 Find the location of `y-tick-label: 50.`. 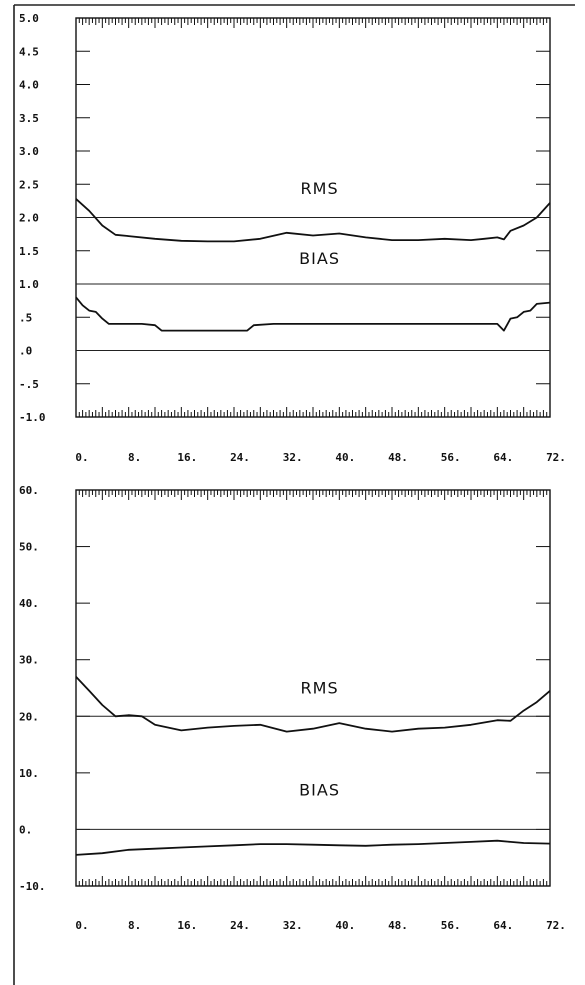

y-tick-label: 50. is located at coordinates (29, 547).